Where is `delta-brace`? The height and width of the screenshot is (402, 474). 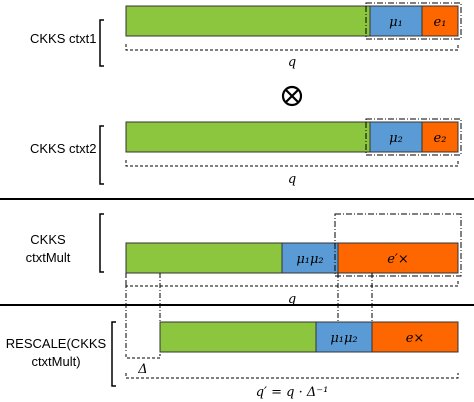 delta-brace is located at coordinates (143, 356).